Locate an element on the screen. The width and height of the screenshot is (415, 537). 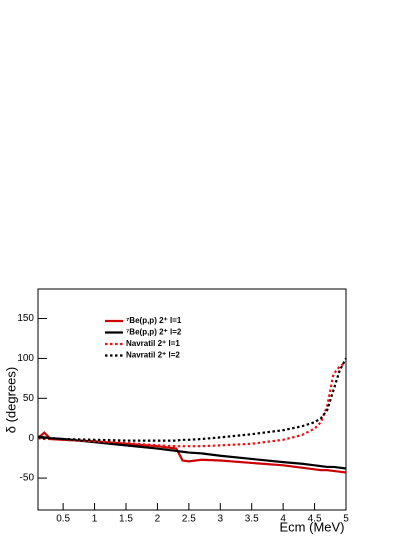
legend-label: ⁷Be(p,p) 2⁺ l=1 is located at coordinates (154, 320).